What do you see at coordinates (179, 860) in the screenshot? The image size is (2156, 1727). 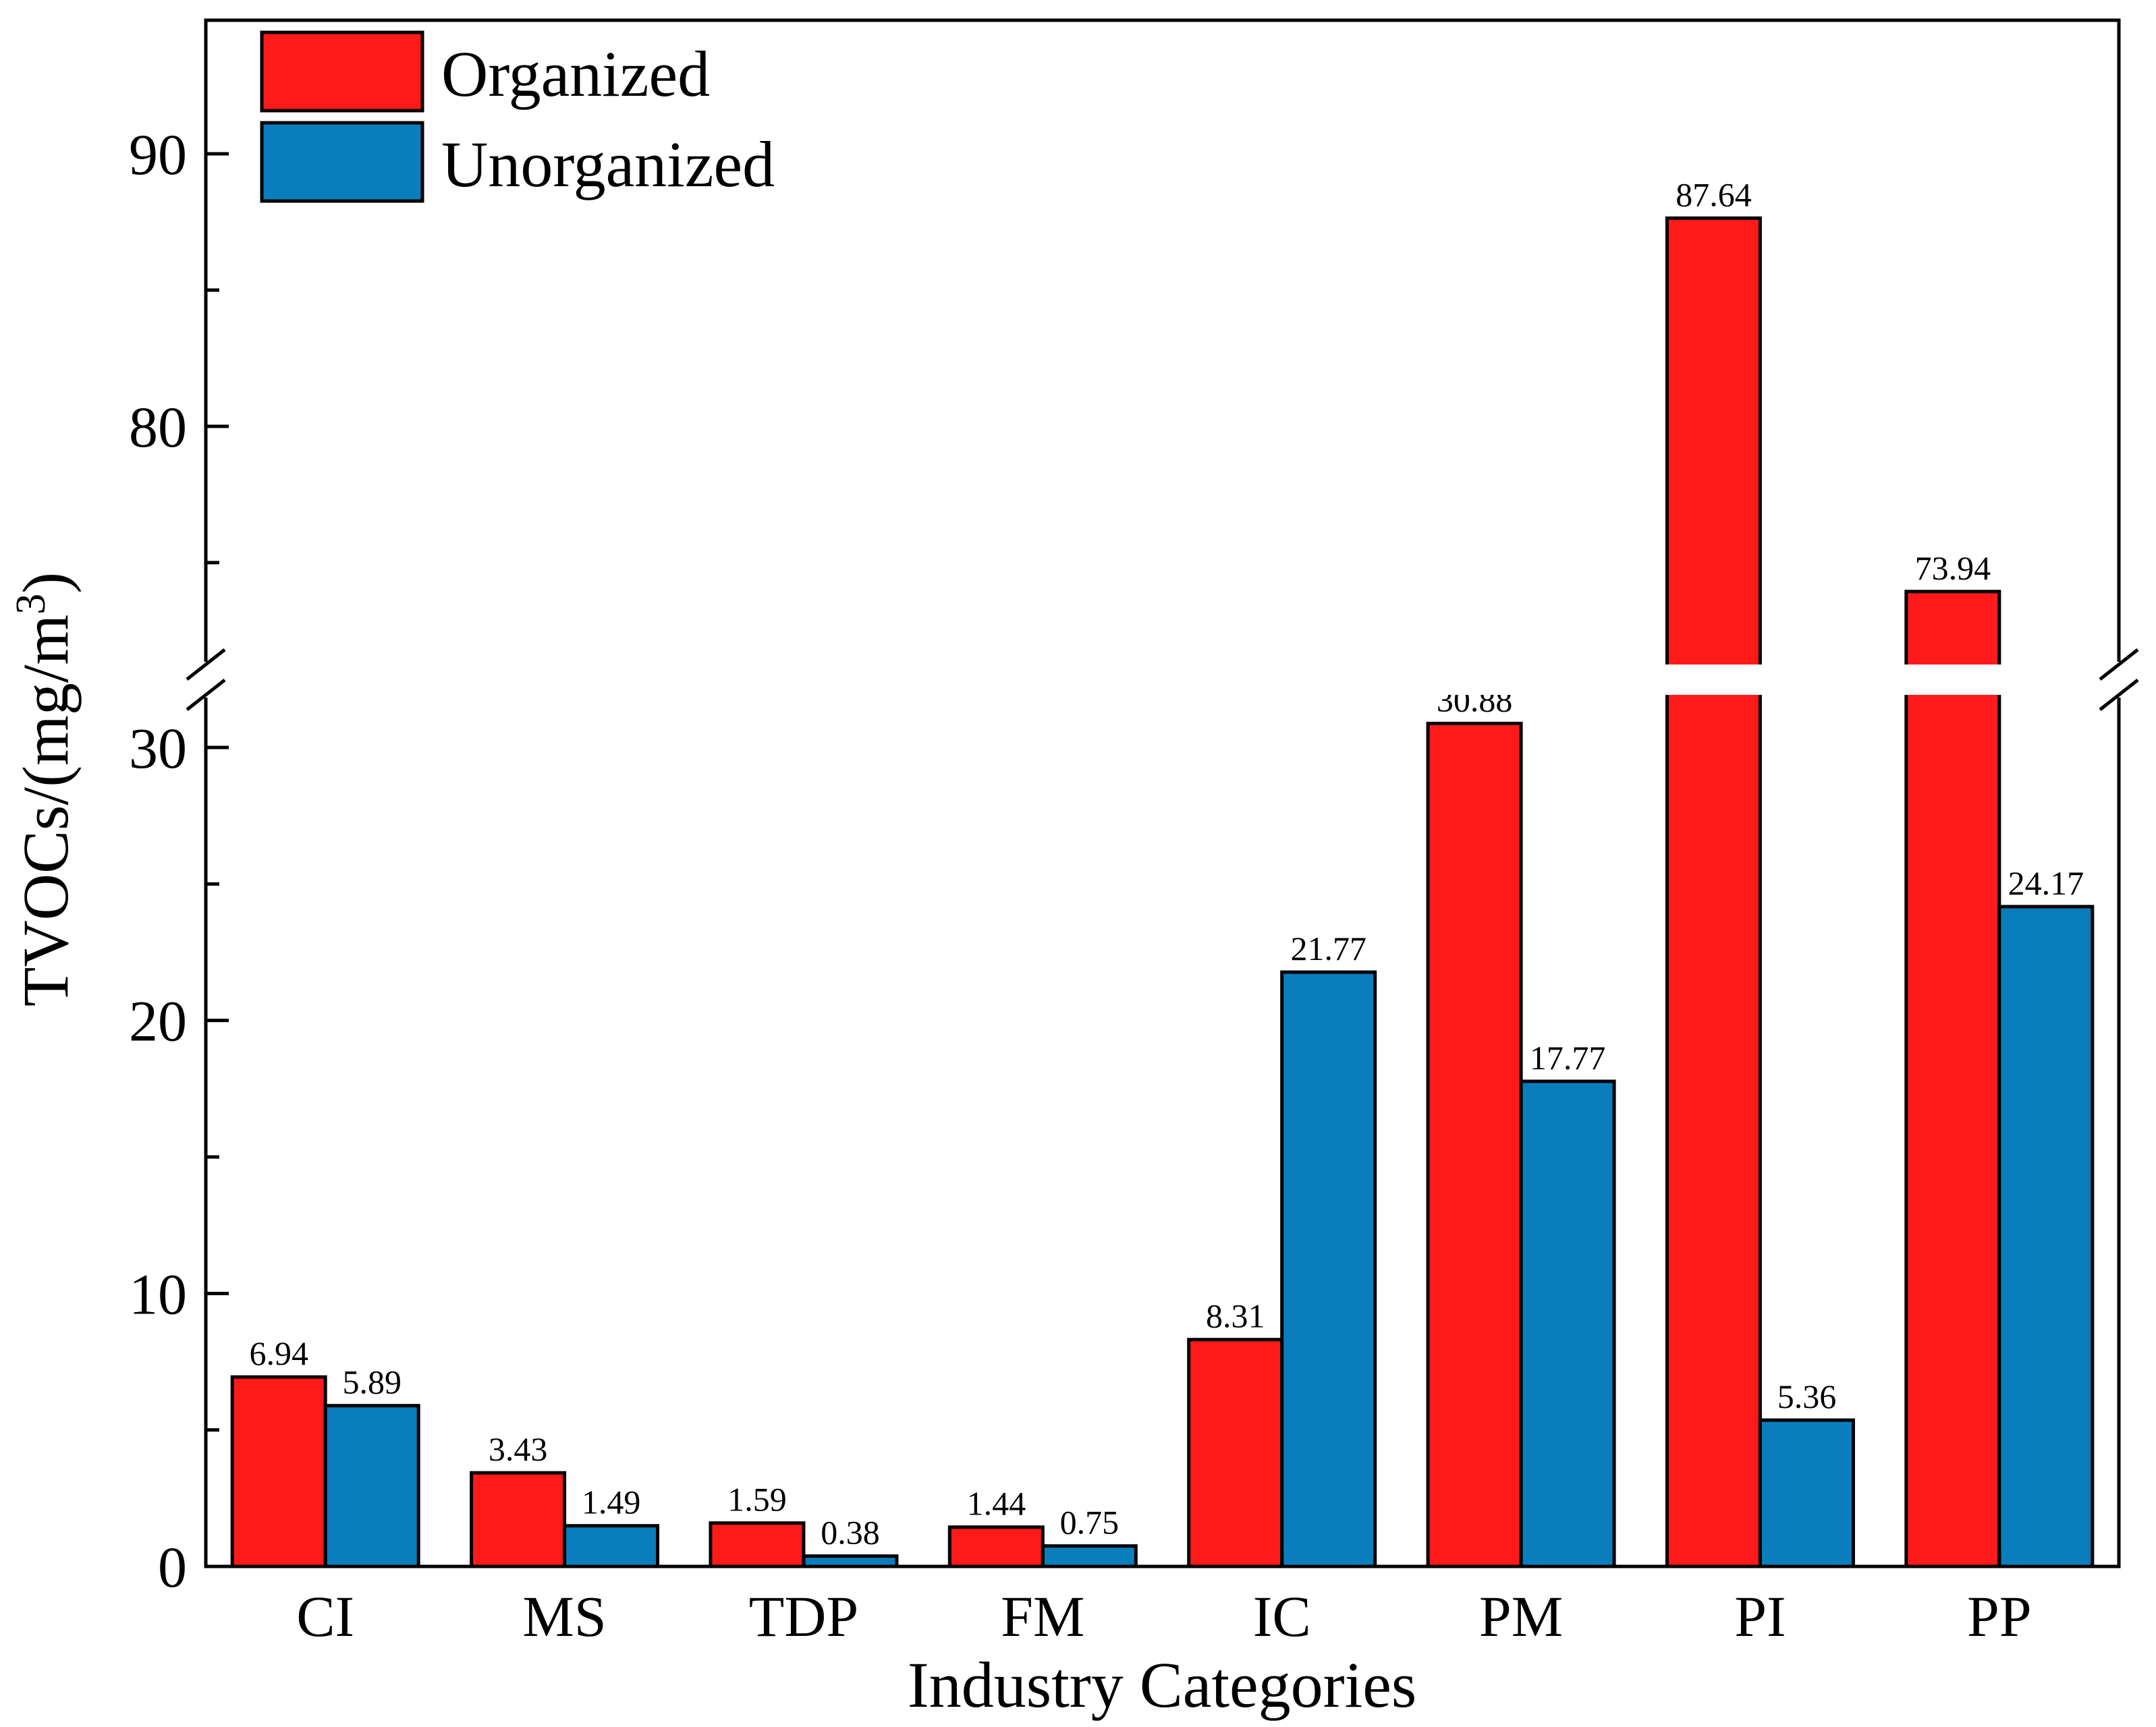 I see `y-axis-ticks: 0 10 20 30 80 90` at bounding box center [179, 860].